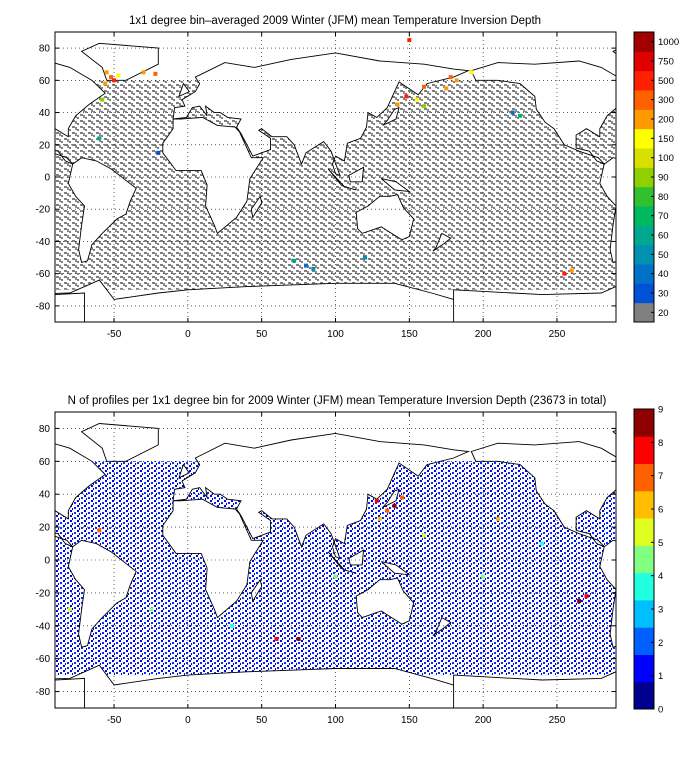  Describe the element at coordinates (666, 100) in the screenshot. I see `colorbar-label: 300` at that location.